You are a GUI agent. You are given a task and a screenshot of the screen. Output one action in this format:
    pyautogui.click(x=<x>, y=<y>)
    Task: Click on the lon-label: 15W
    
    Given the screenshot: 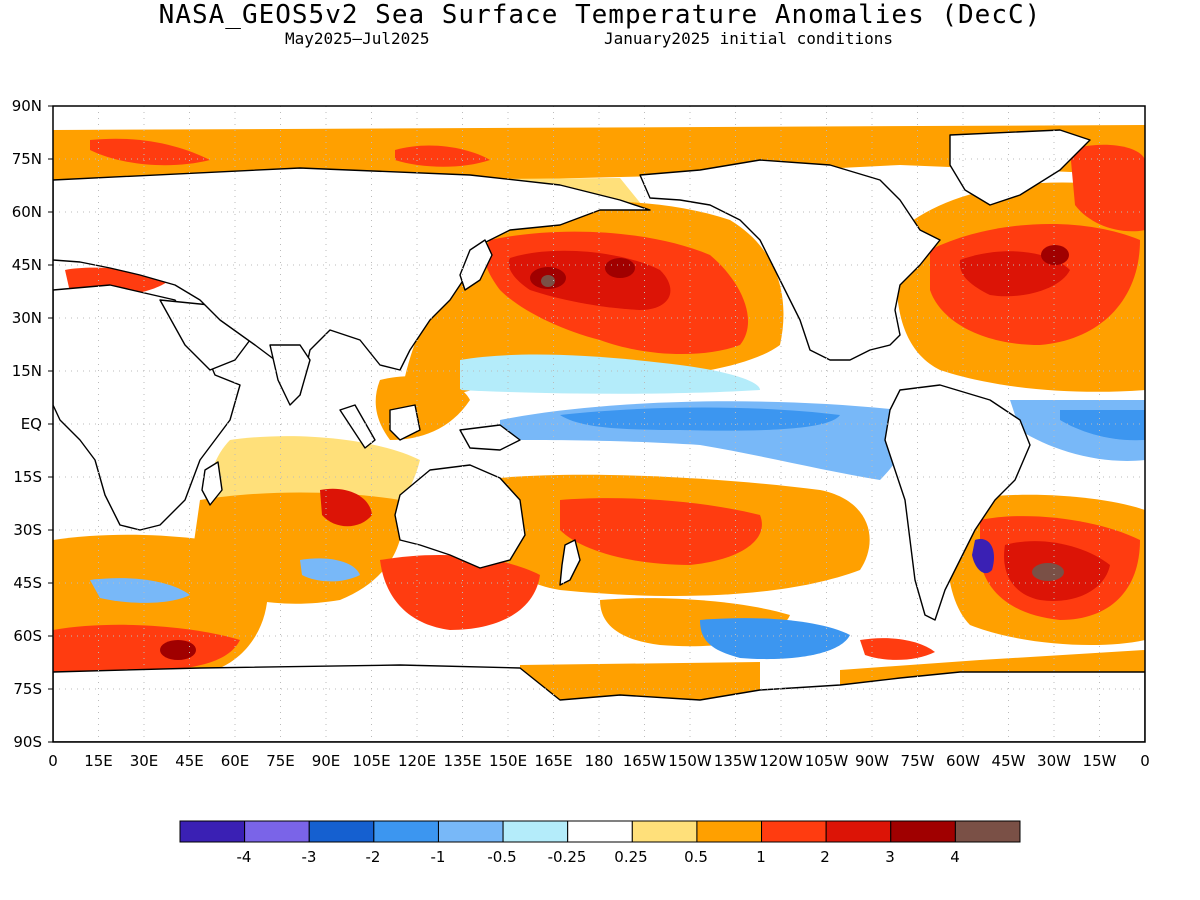 What is the action you would take?
    pyautogui.click(x=1100, y=761)
    